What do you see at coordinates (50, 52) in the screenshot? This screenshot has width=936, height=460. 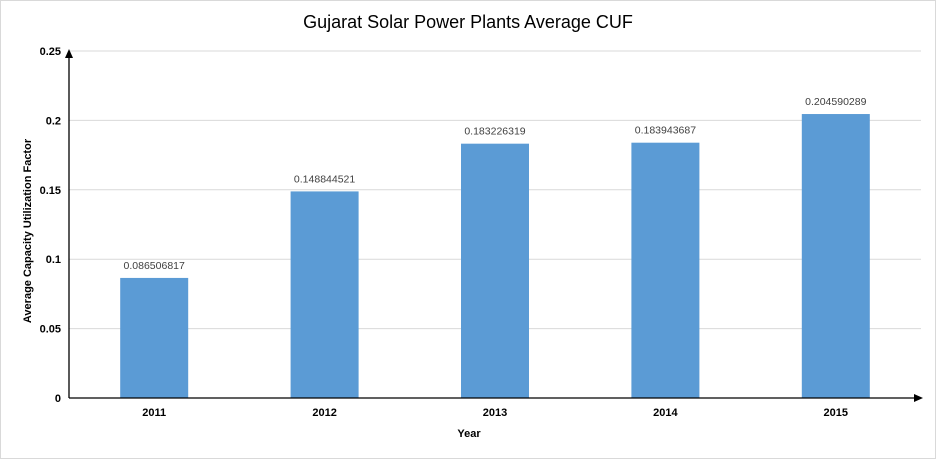 I see `y-tick-label: 0.25` at bounding box center [50, 52].